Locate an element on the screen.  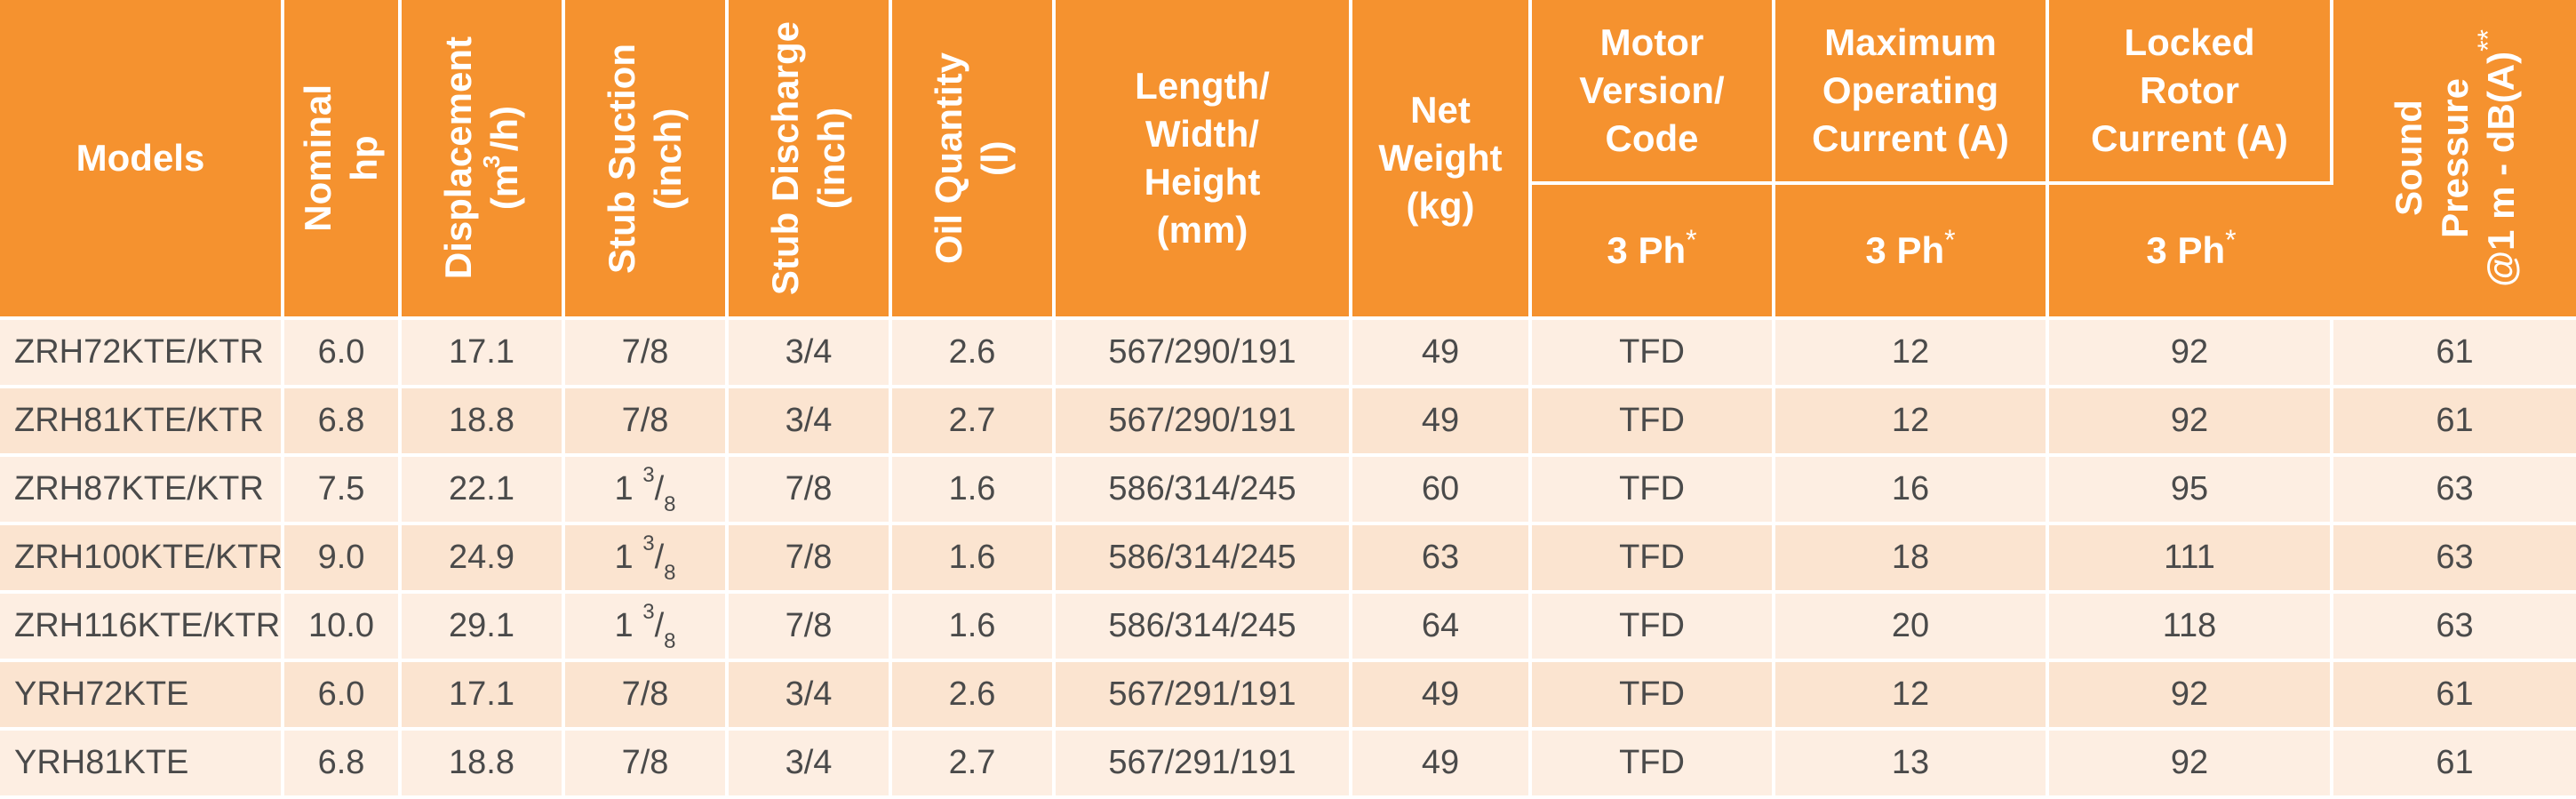
cell-displacement: 18.8 is located at coordinates (484, 765).